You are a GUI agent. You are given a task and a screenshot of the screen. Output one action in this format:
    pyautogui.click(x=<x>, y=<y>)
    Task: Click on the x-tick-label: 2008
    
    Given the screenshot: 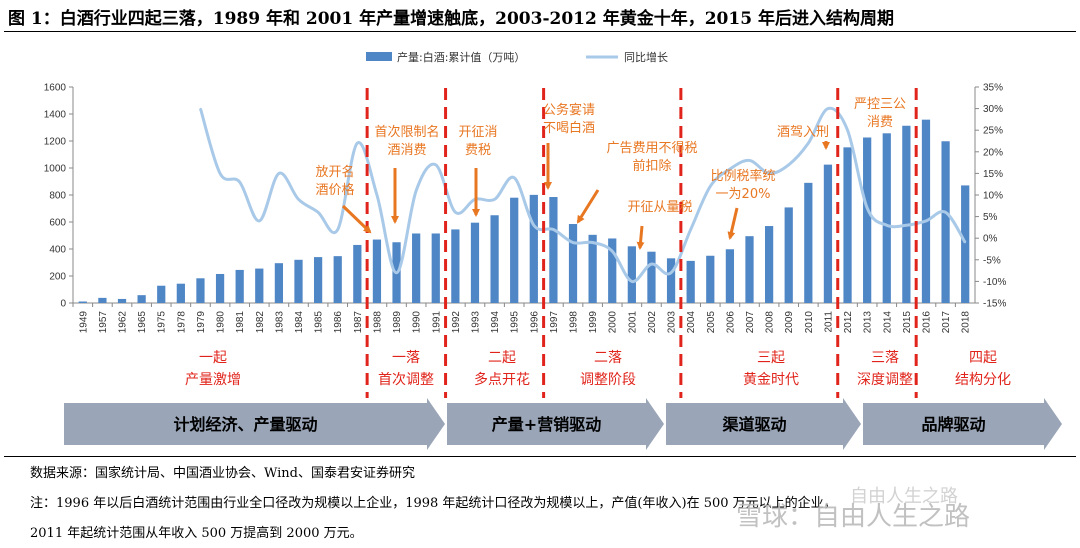 What is the action you would take?
    pyautogui.click(x=770, y=322)
    